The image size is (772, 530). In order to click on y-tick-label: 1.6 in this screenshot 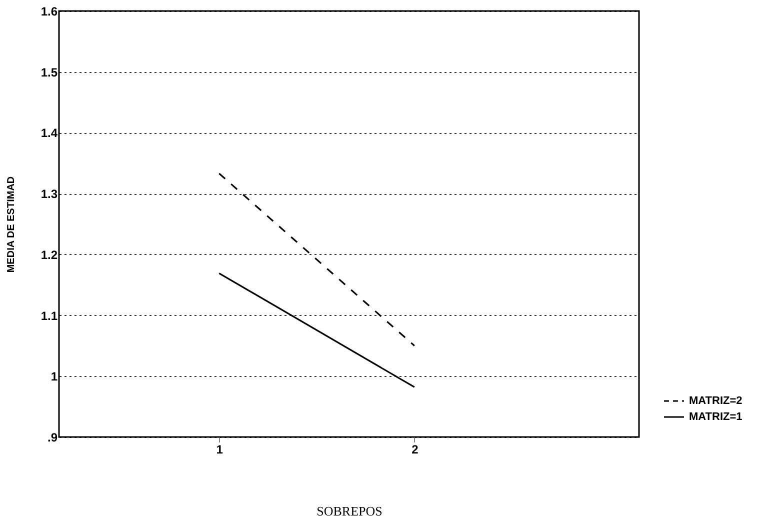, I will do `click(49, 11)`.